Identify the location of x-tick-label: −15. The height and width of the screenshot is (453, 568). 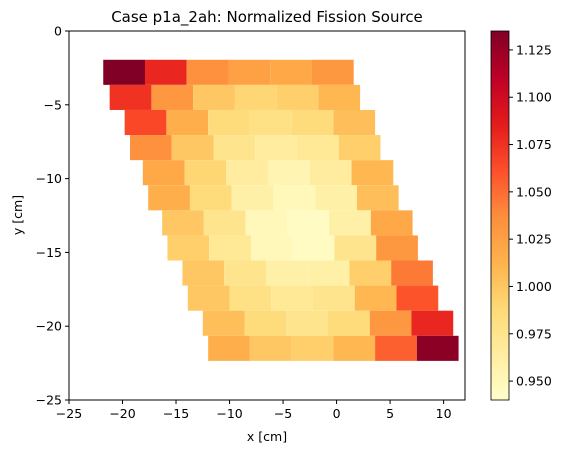
(176, 413).